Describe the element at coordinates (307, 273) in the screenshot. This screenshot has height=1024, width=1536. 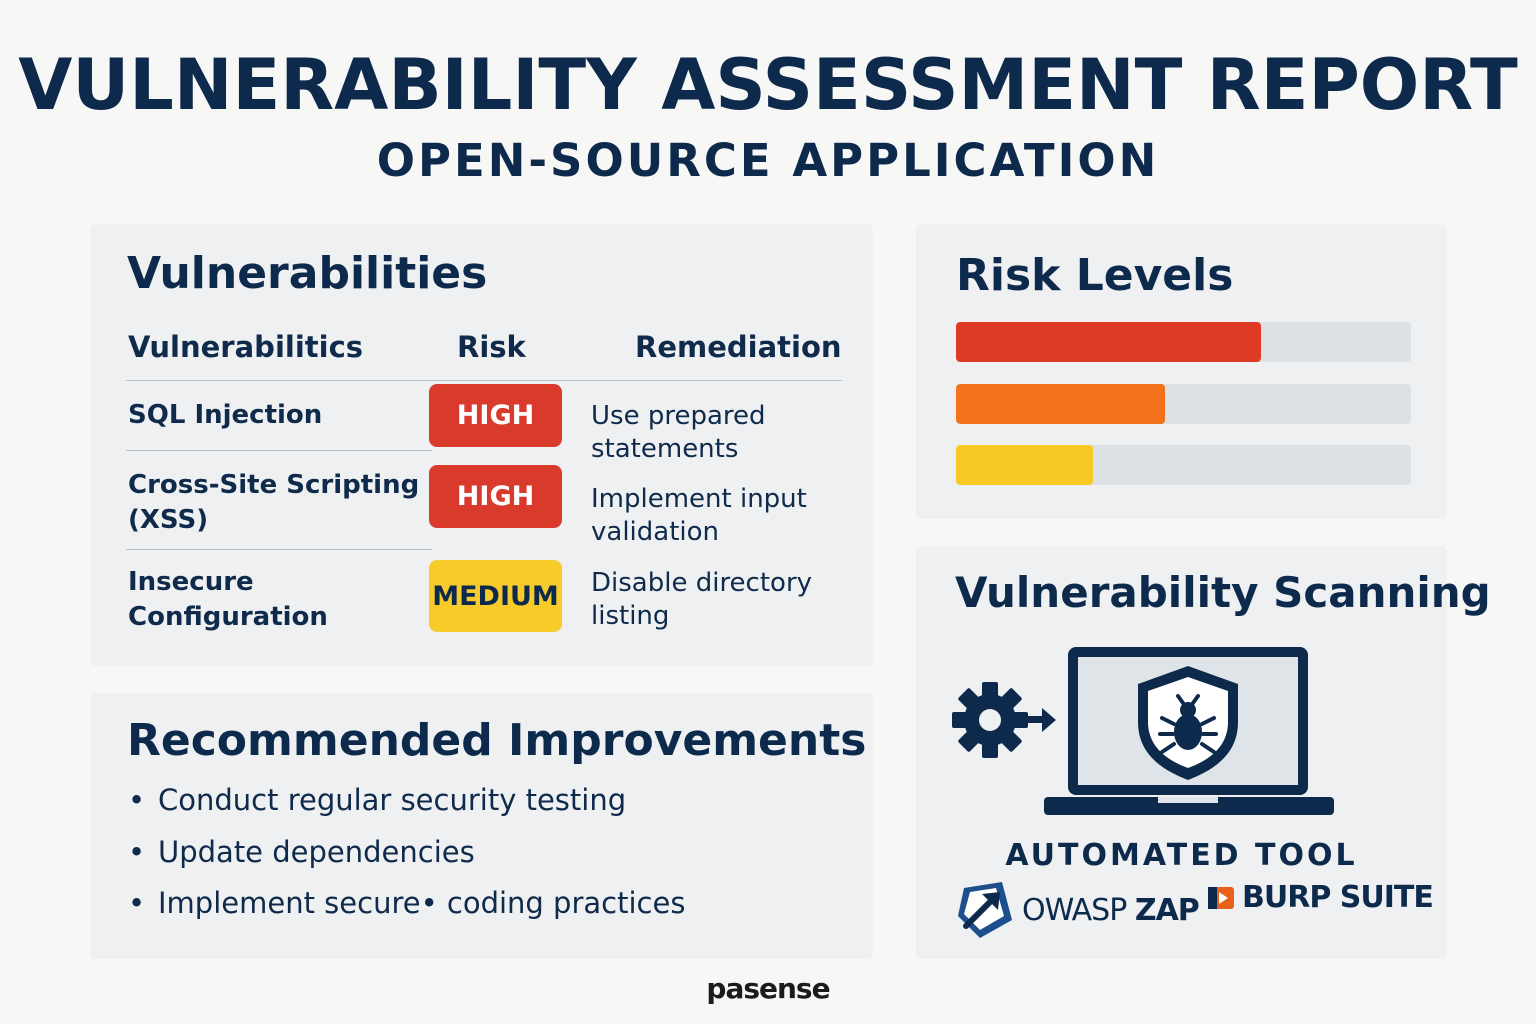
I see `vulnerabilities-heading: Vulnerabilities` at that location.